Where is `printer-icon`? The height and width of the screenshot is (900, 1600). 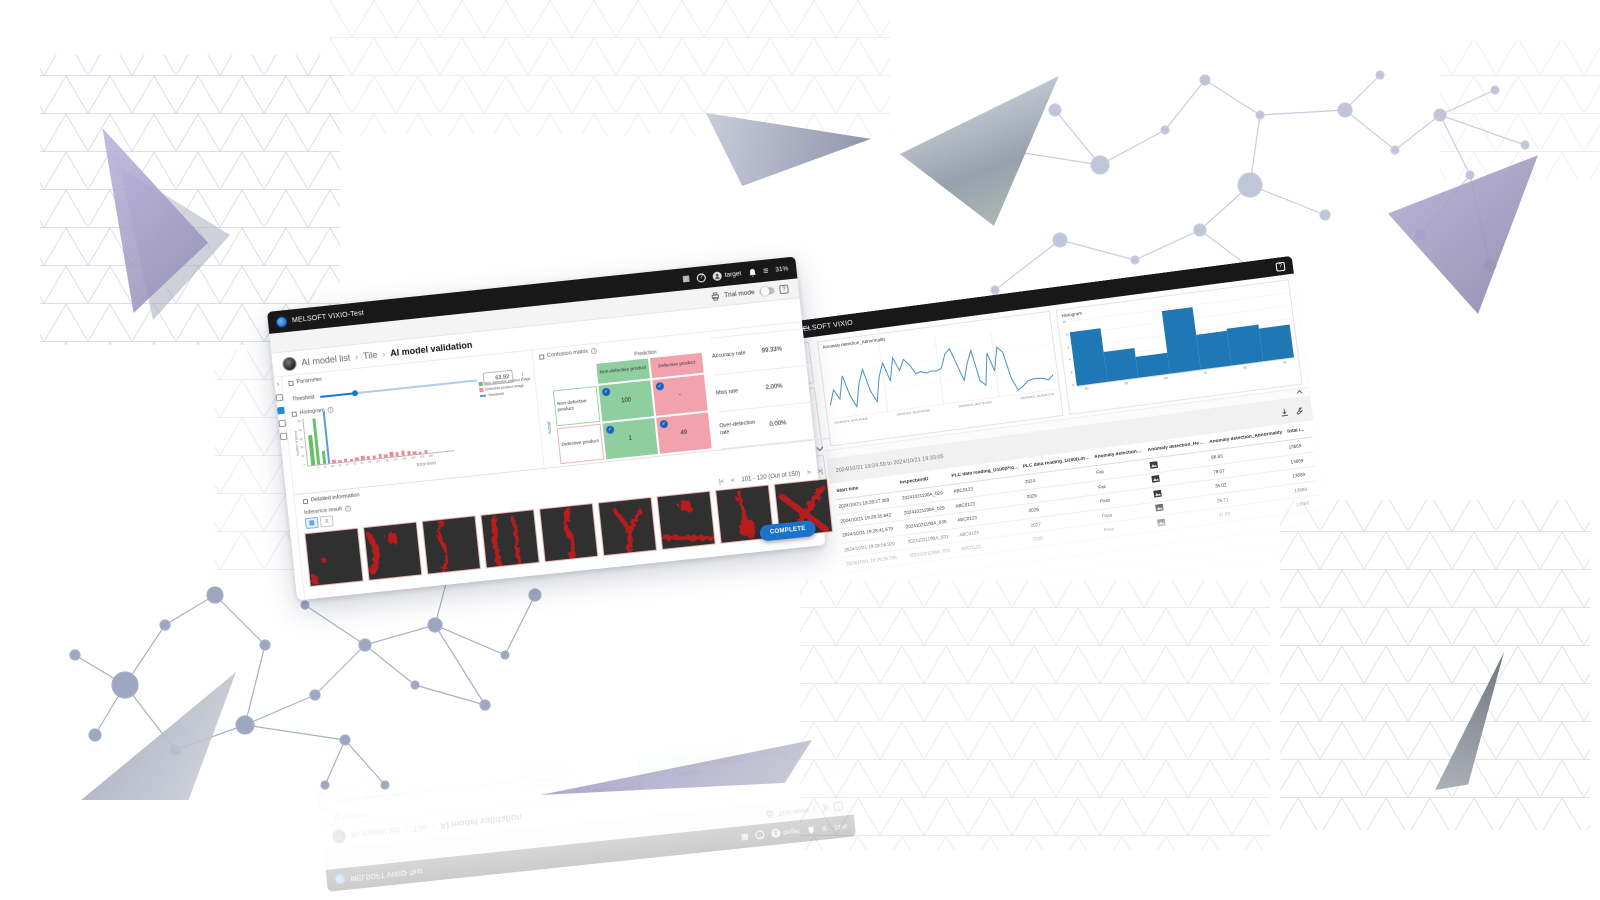
printer-icon is located at coordinates (715, 297).